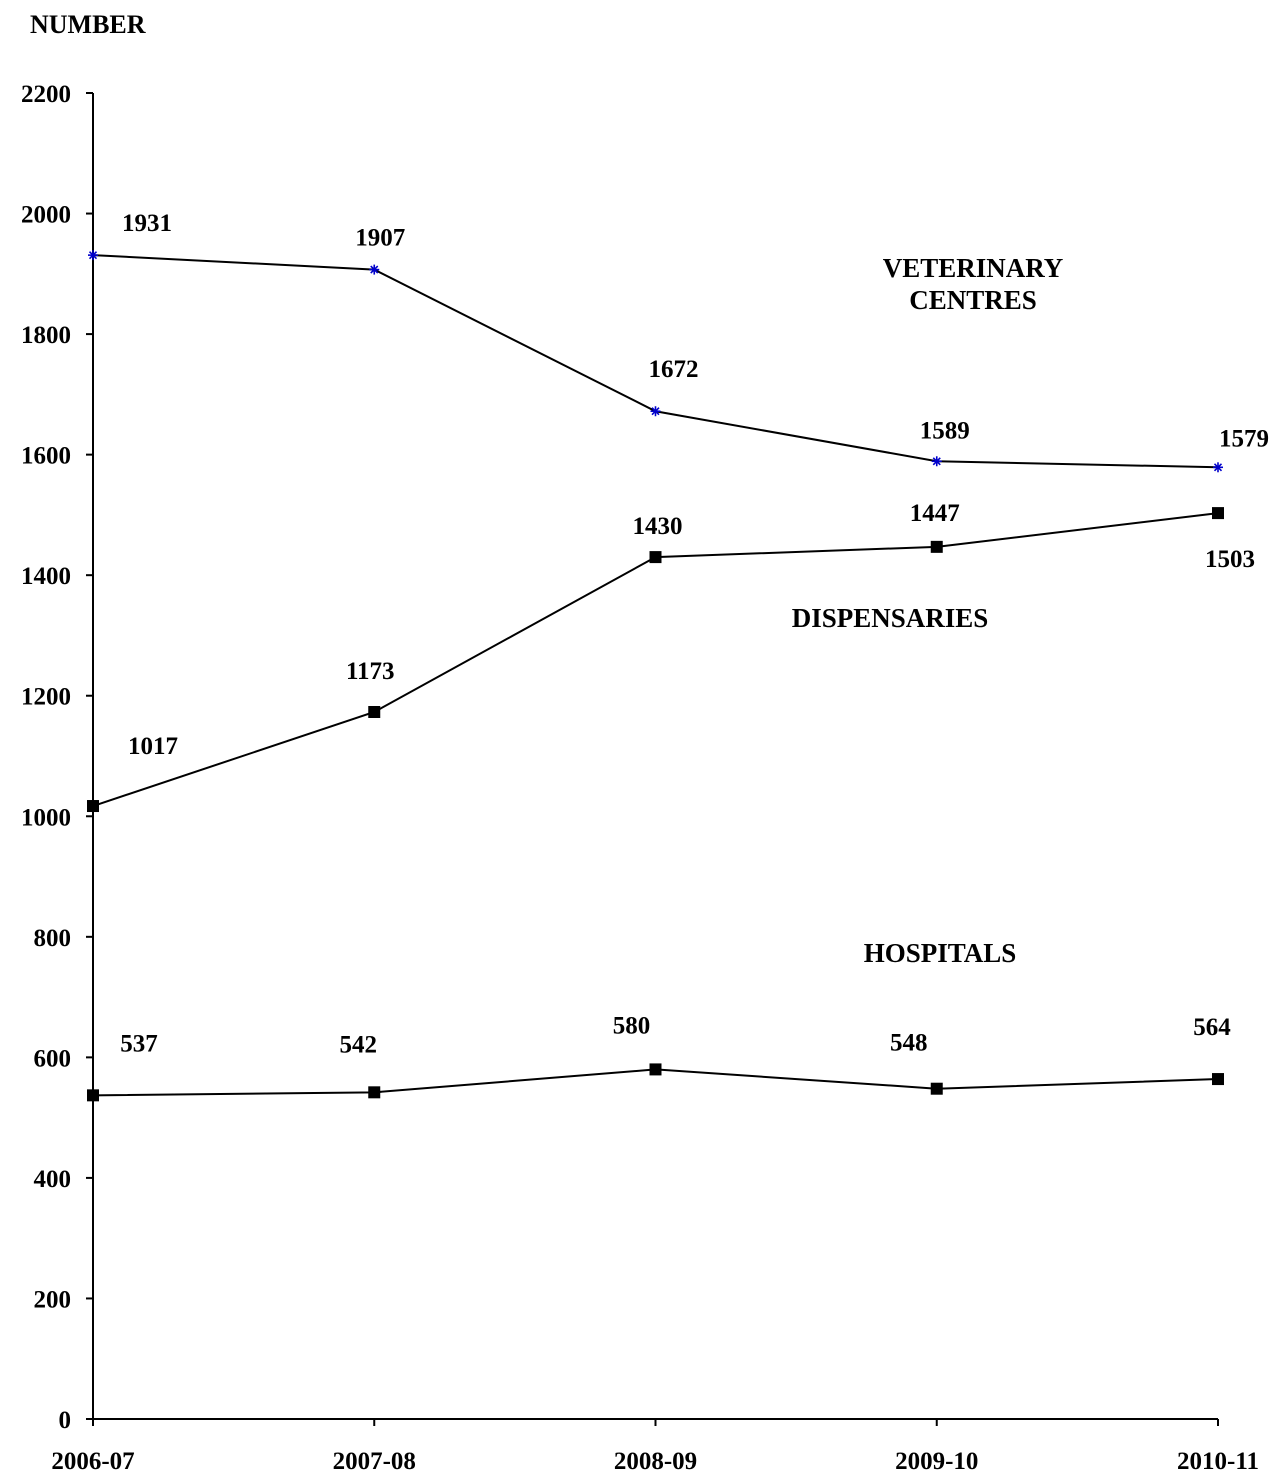 The height and width of the screenshot is (1484, 1269). What do you see at coordinates (88, 24) in the screenshot?
I see `y-axis-title: NUMBER` at bounding box center [88, 24].